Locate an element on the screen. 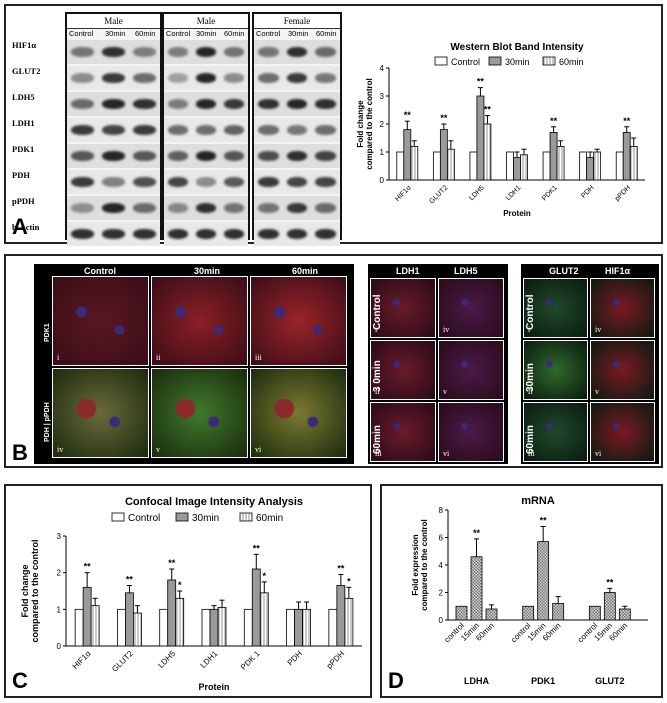 The width and height of the screenshot is (667, 703). x-tick-label: HIF1α is located at coordinates (403, 193).